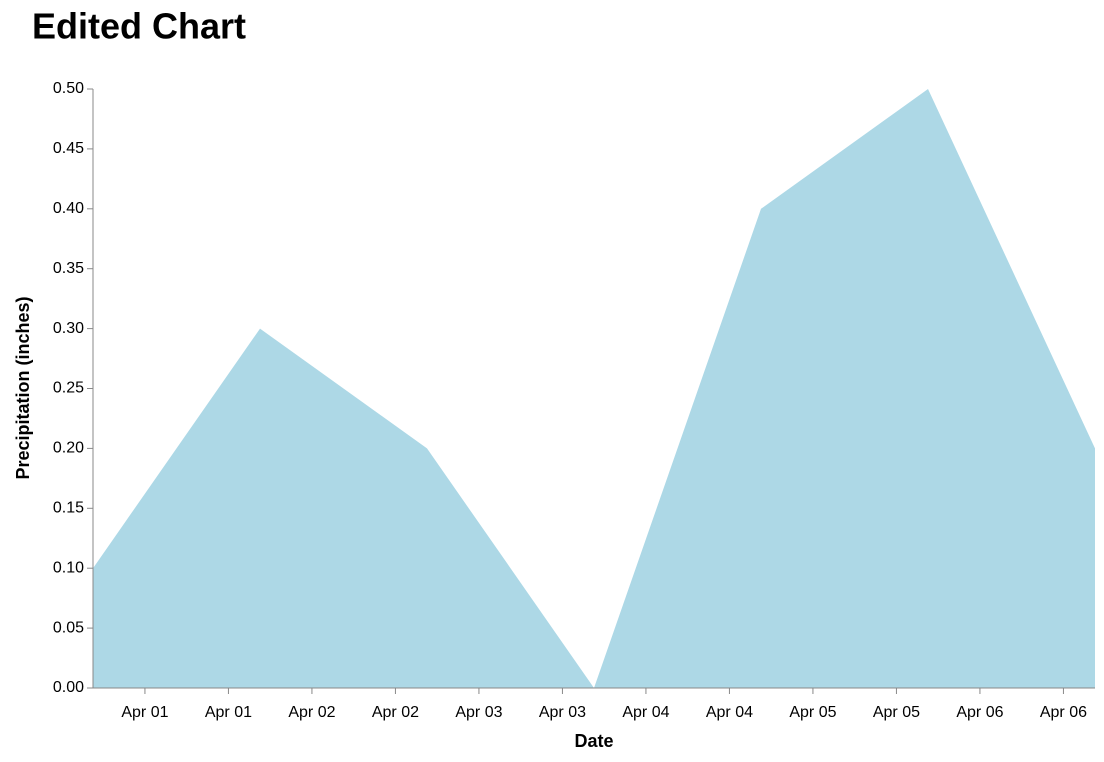 The image size is (1104, 762). What do you see at coordinates (68, 148) in the screenshot?
I see `y-tick-label: 0.45` at bounding box center [68, 148].